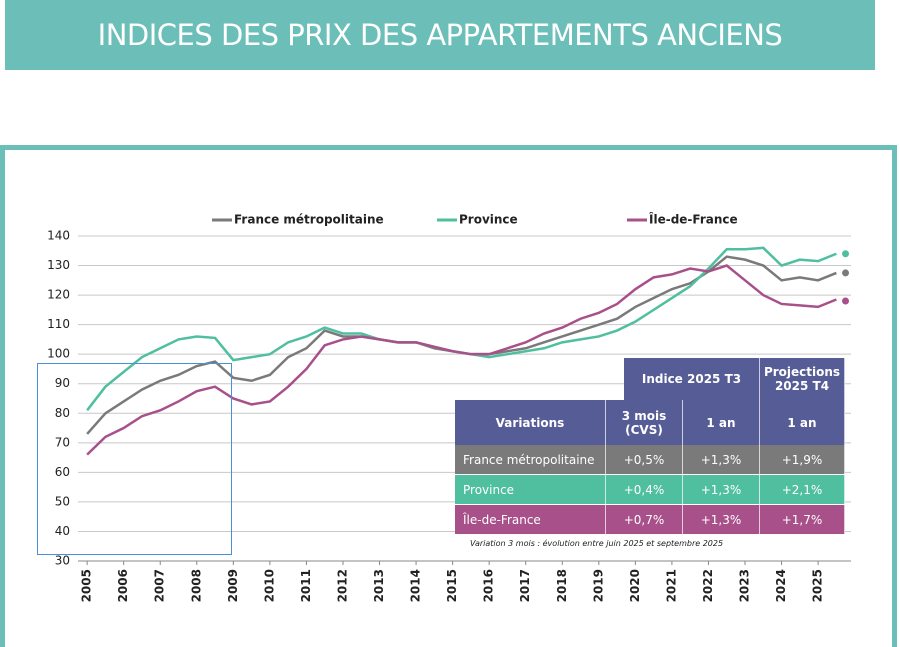 This screenshot has width=900, height=647. What do you see at coordinates (644, 422) in the screenshot?
I see `column-header: 3 mois (CVS)` at bounding box center [644, 422].